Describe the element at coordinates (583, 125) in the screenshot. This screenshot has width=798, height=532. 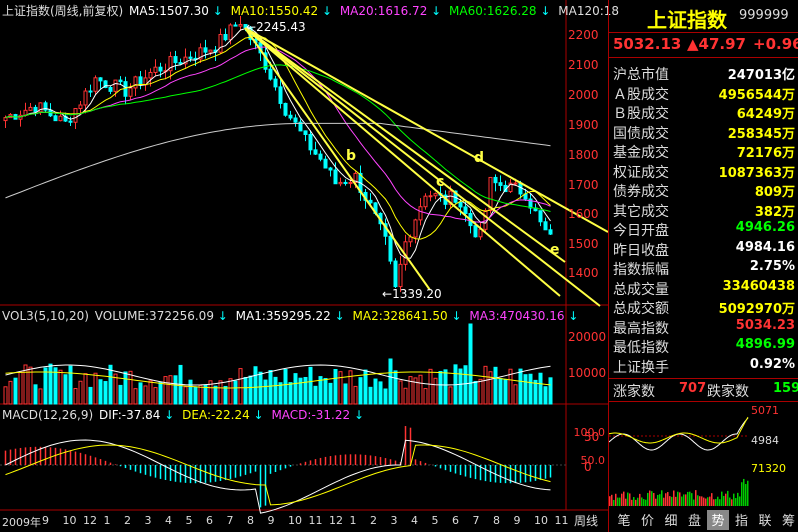
I see `price-tick: 1900` at that location.